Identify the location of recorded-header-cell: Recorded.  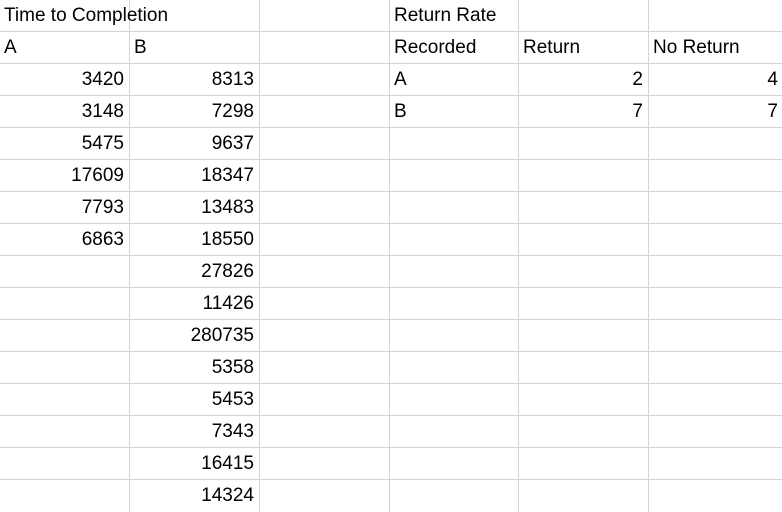
(435, 47).